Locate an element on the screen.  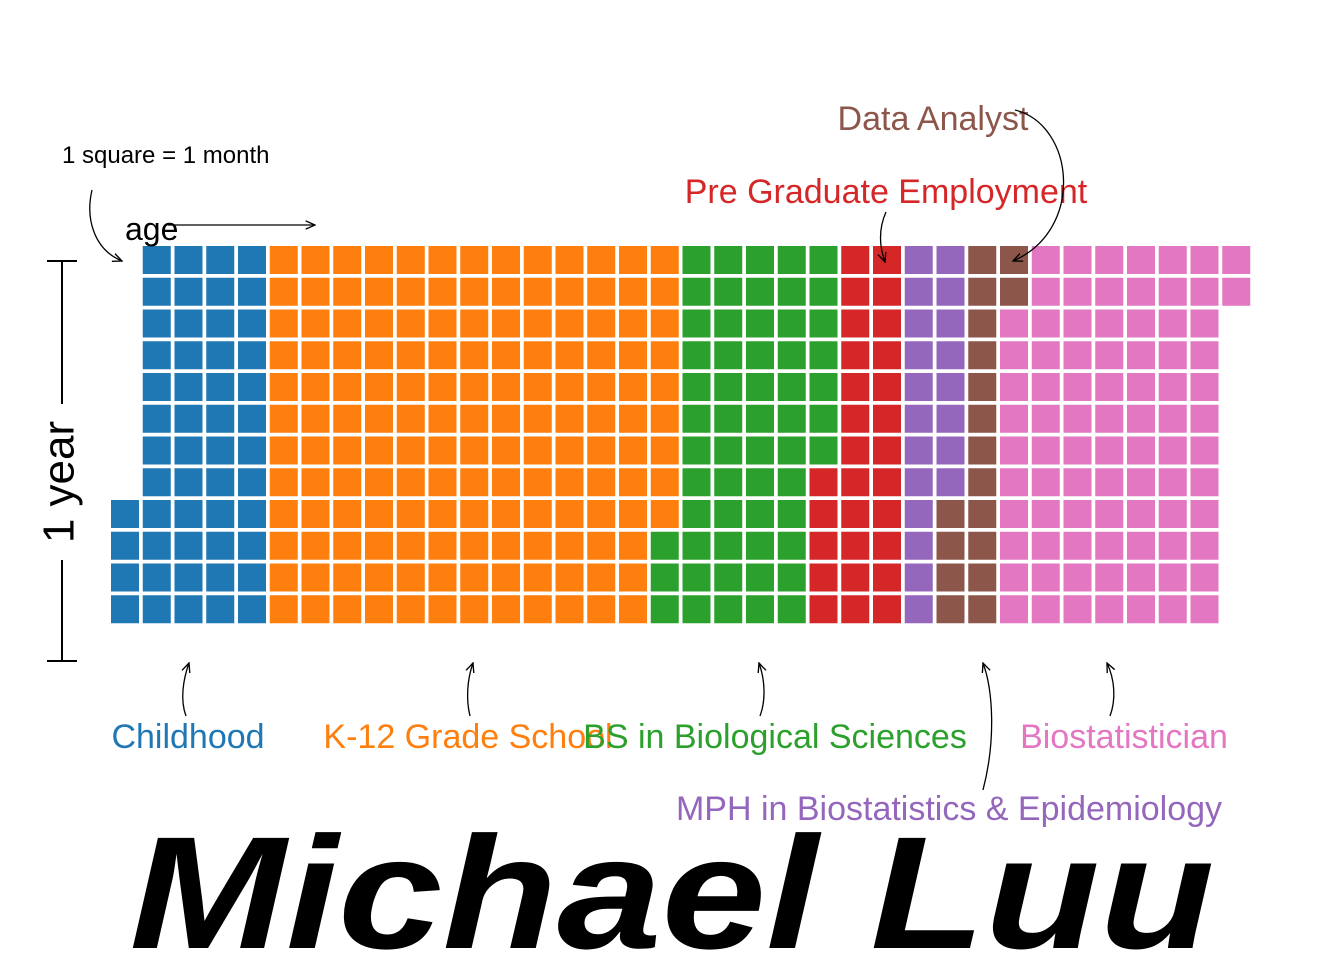
arrow-pre-grad is located at coordinates (884, 236).